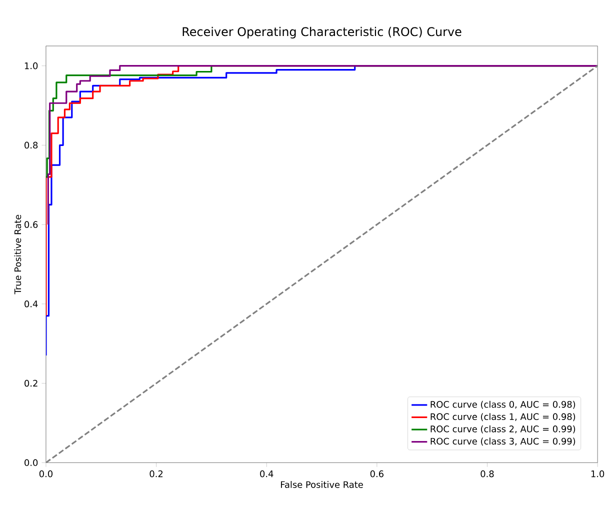 The image size is (608, 505). I want to click on y-tick-label: 0.8, so click(31, 145).